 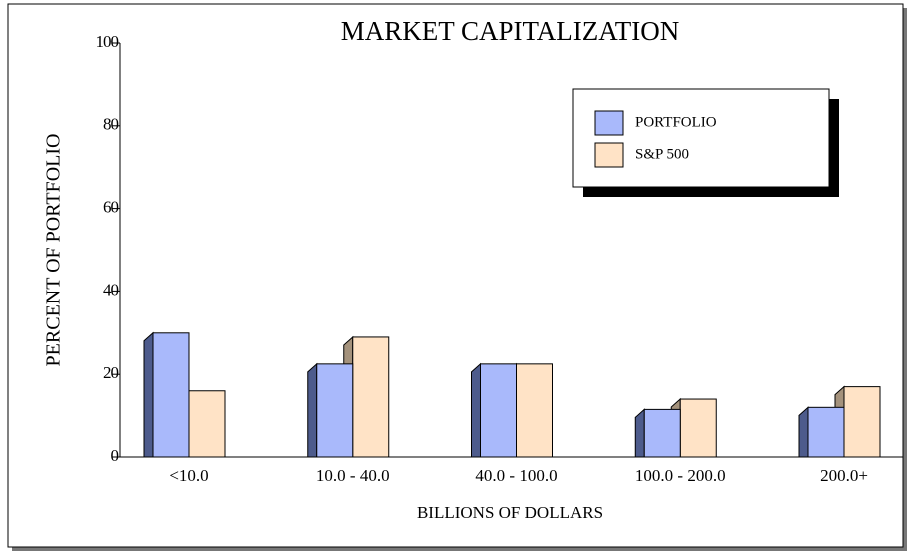 What do you see at coordinates (111, 124) in the screenshot?
I see `y-tick-label: 80` at bounding box center [111, 124].